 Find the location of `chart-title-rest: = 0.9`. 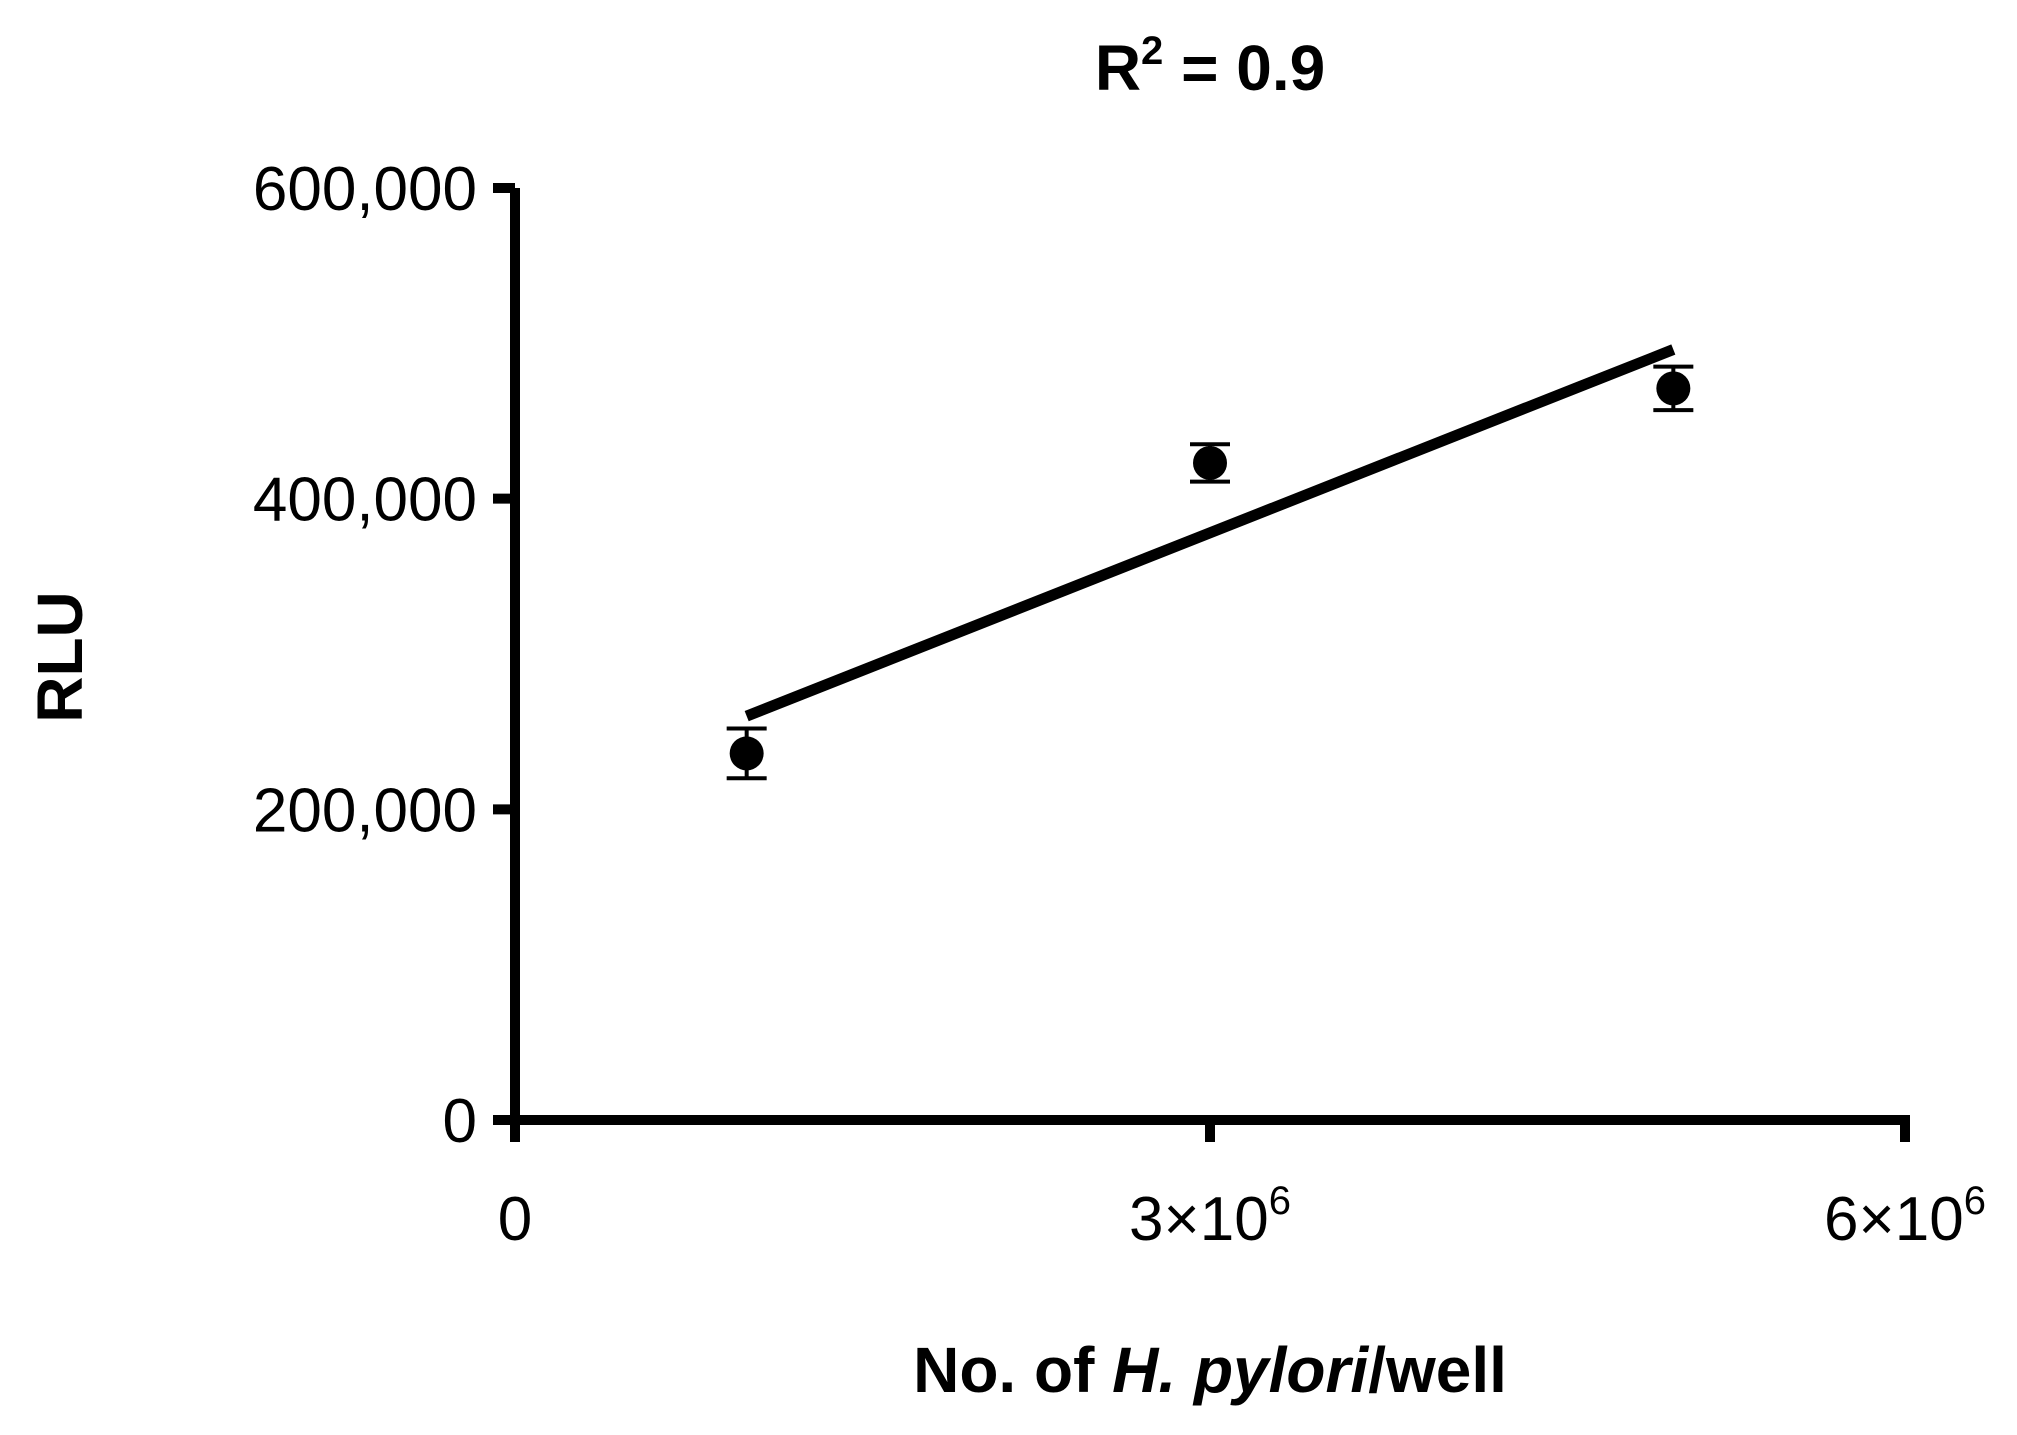

chart-title-rest: = 0.9 is located at coordinates (1244, 68).